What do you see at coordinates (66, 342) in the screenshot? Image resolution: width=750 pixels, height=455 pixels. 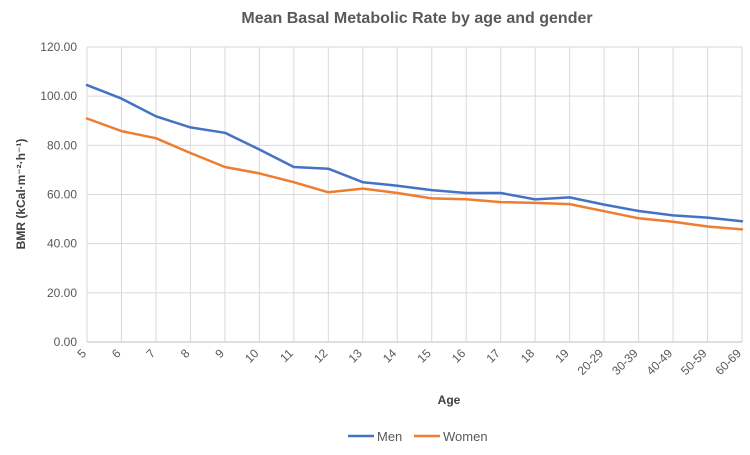 I see `y-tick-label: 0.00` at bounding box center [66, 342].